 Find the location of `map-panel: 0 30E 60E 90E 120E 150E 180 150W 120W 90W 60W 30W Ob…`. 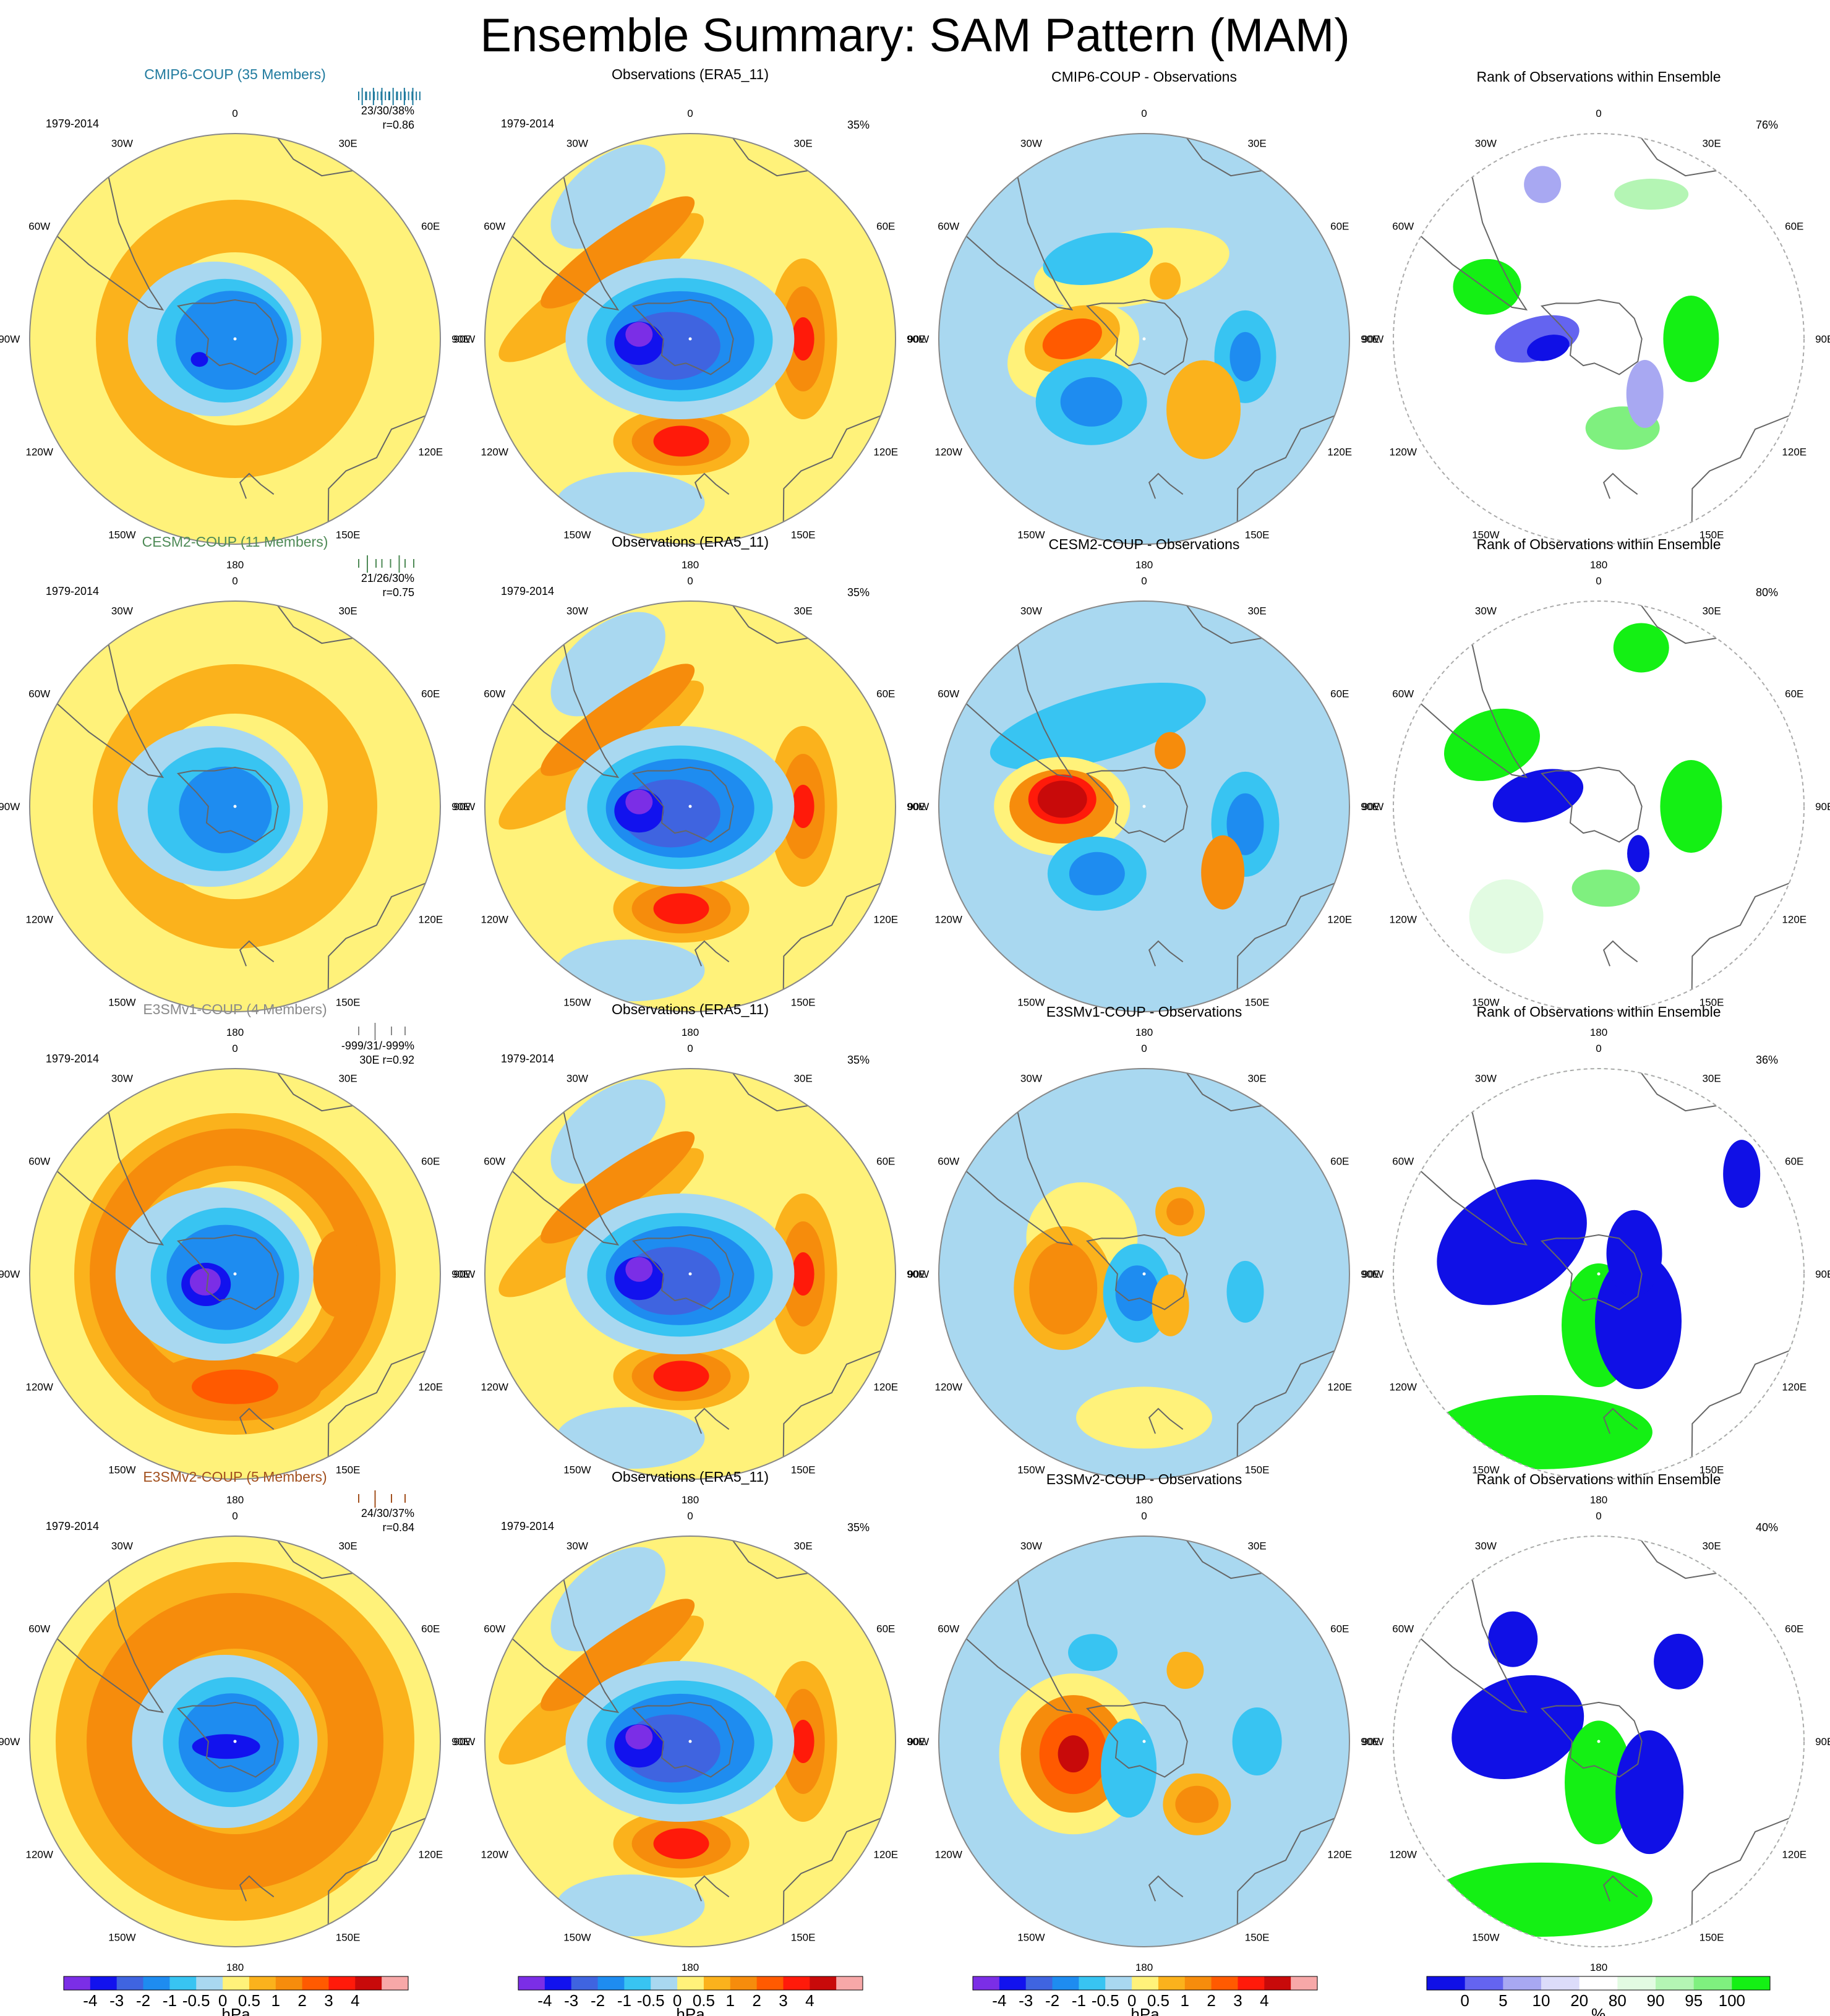

map-panel: 0 30E 60E 90E 120E 150E 180 150W 120W 90W 60W 30W Ob… is located at coordinates (689, 319).